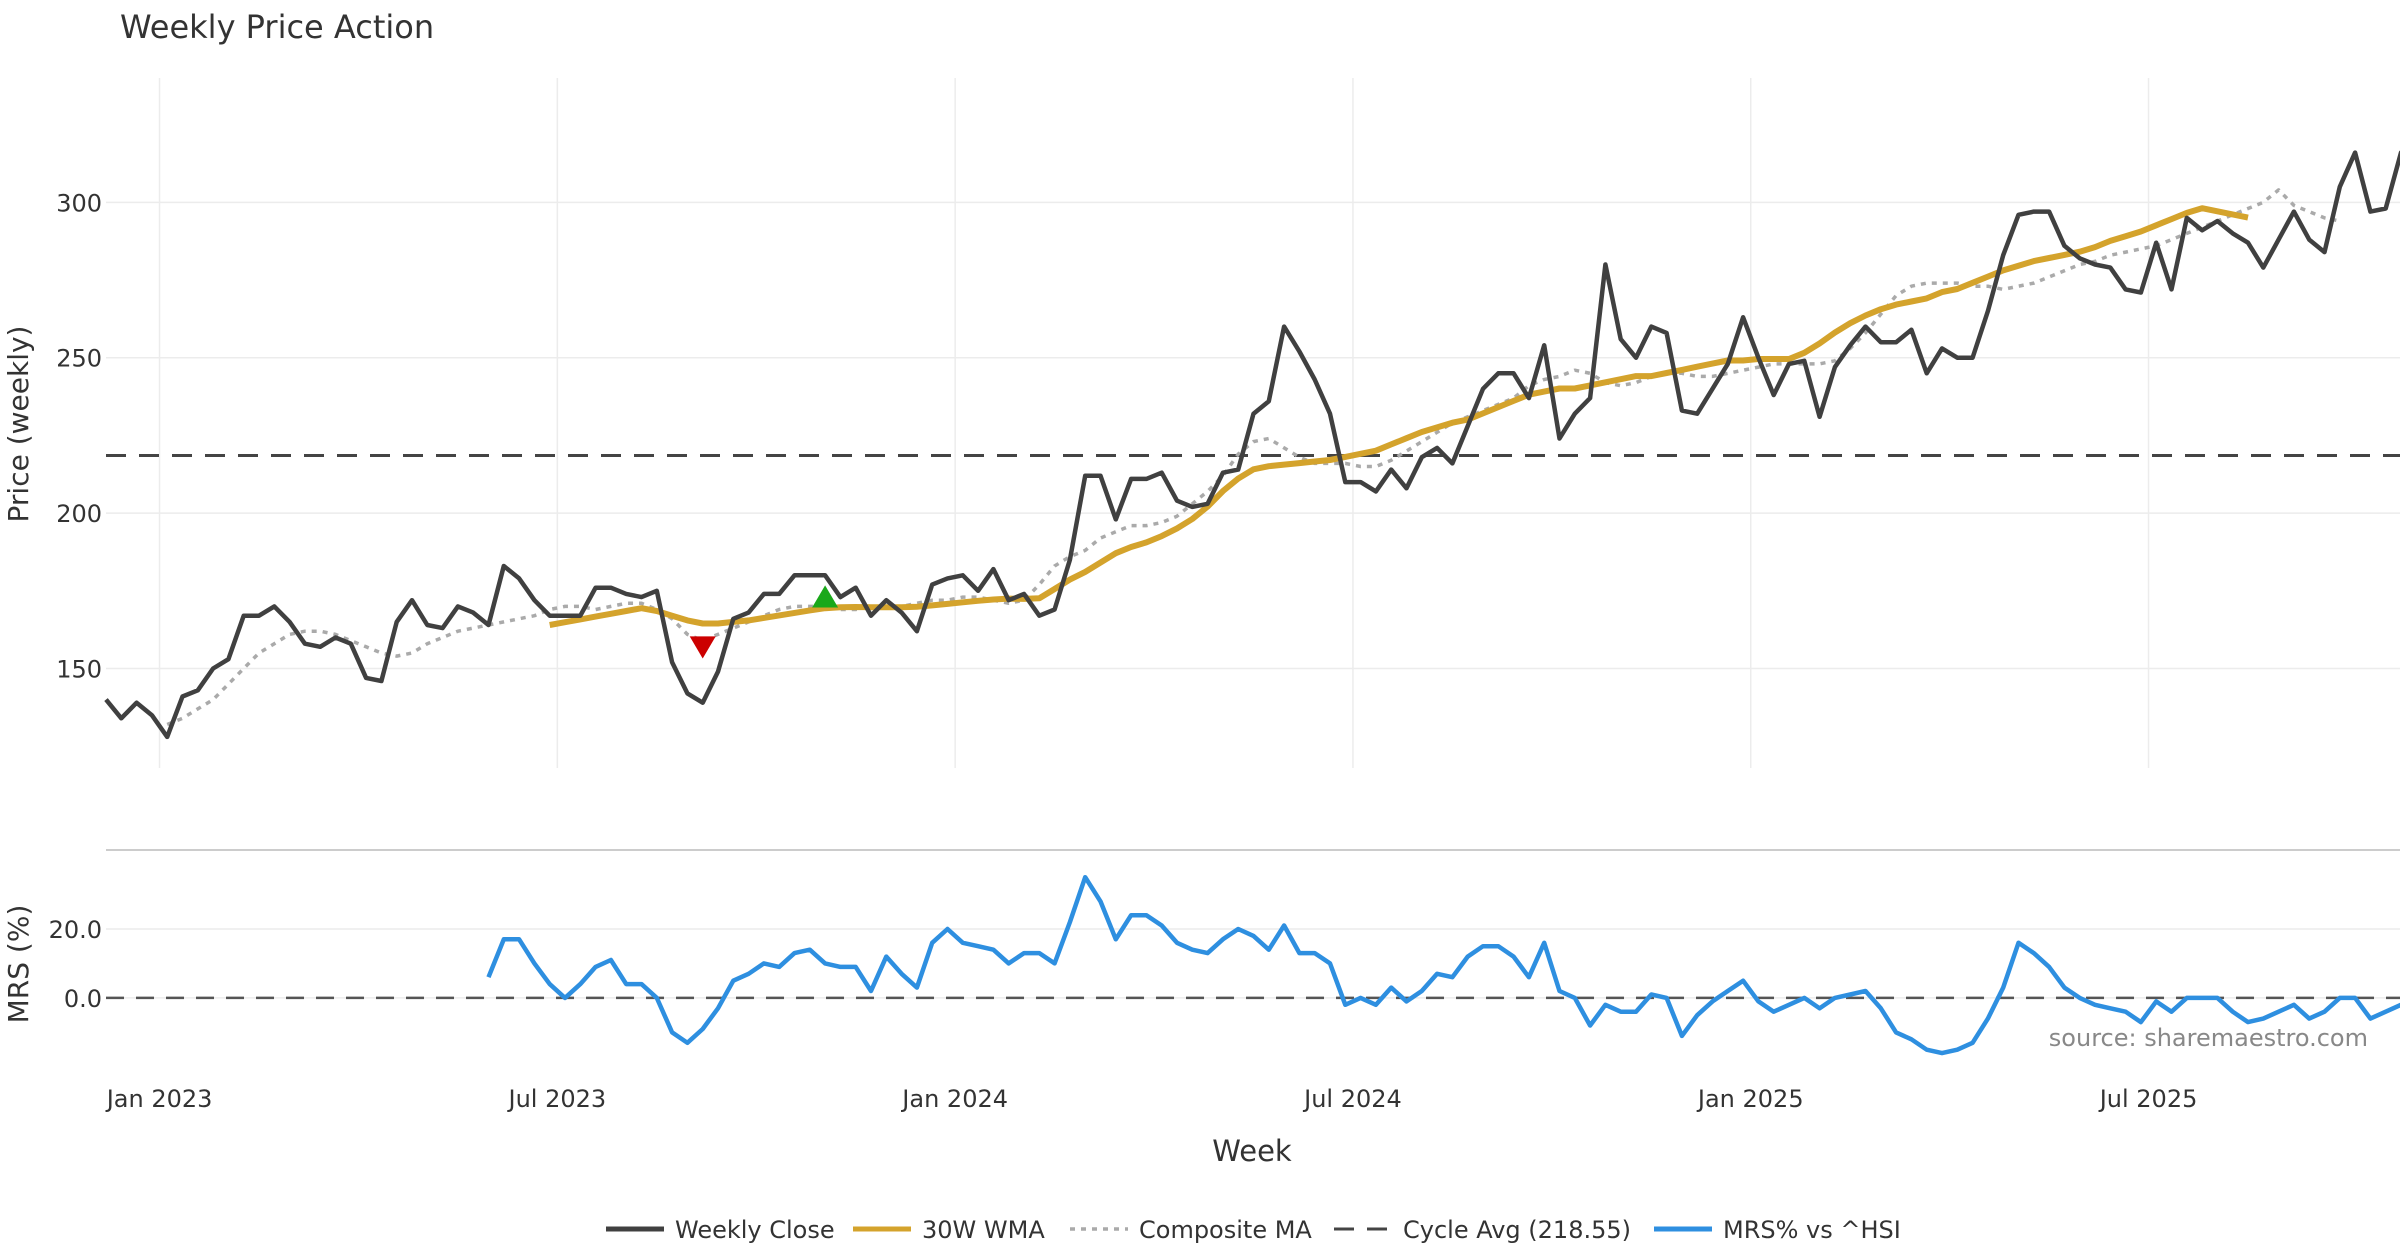 The width and height of the screenshot is (2400, 1260). What do you see at coordinates (2148, 1099) in the screenshot?
I see `x-tick-label: Jul 2025` at bounding box center [2148, 1099].